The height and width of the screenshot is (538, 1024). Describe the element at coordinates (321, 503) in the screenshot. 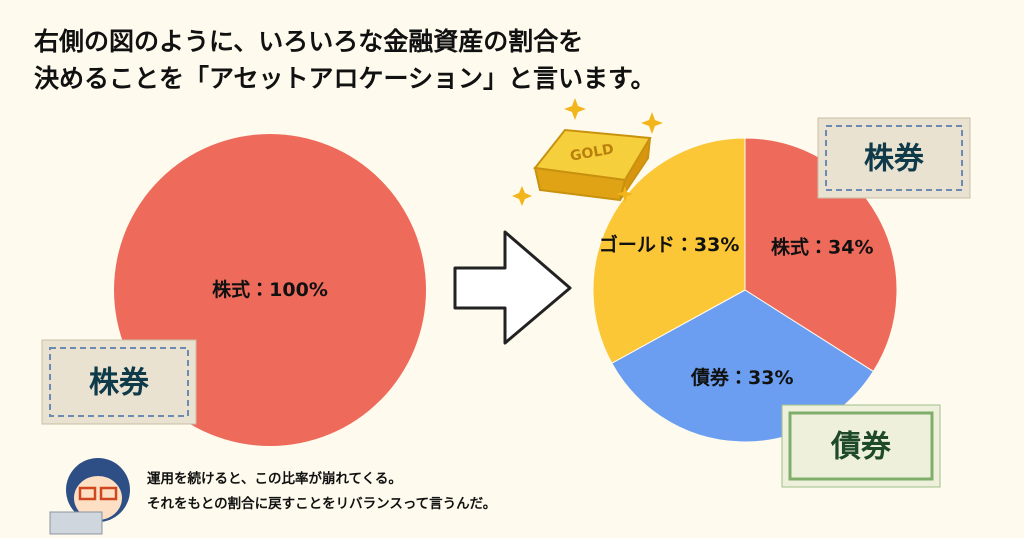

I see `caption-line: それをもとの割合に戻すことをリバランスって言うんだ。` at that location.